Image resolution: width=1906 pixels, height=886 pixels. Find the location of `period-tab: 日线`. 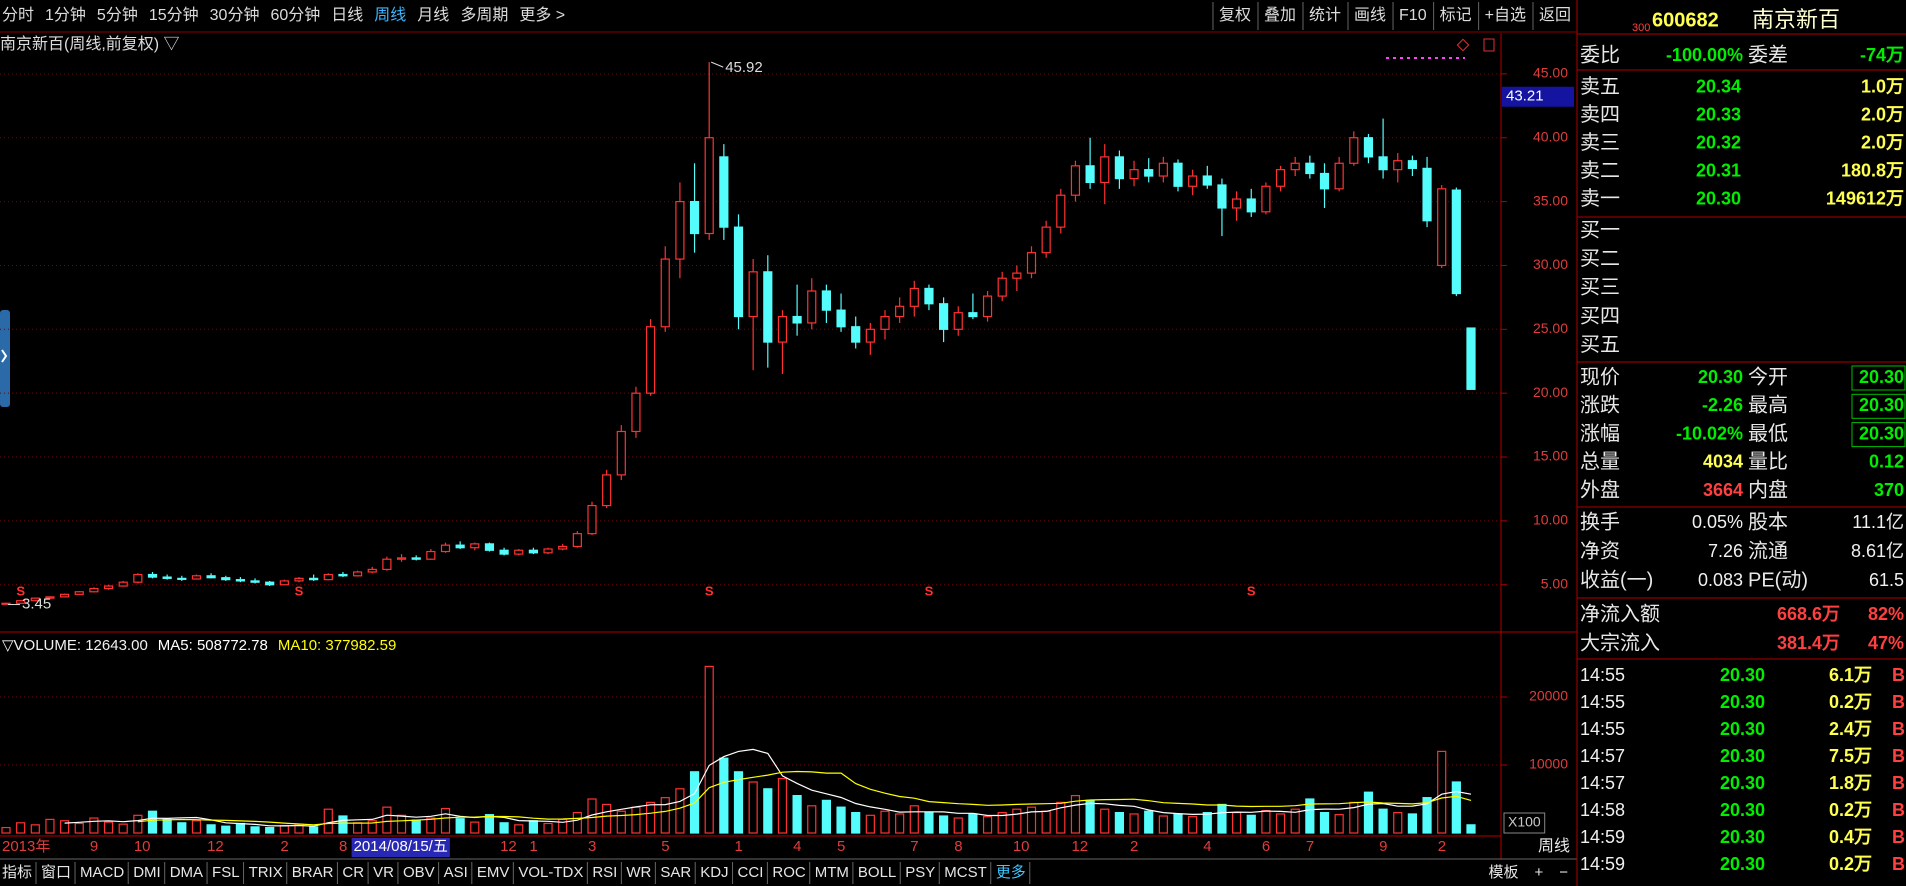

period-tab: 日线 is located at coordinates (347, 15).